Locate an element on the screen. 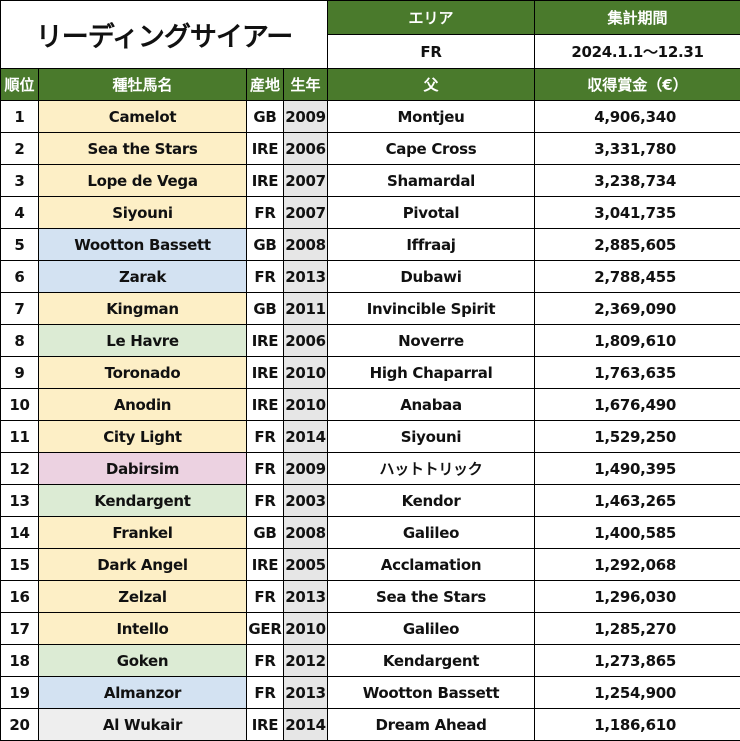 The image size is (740, 741). cell-prize: 1,285,270 is located at coordinates (637, 629).